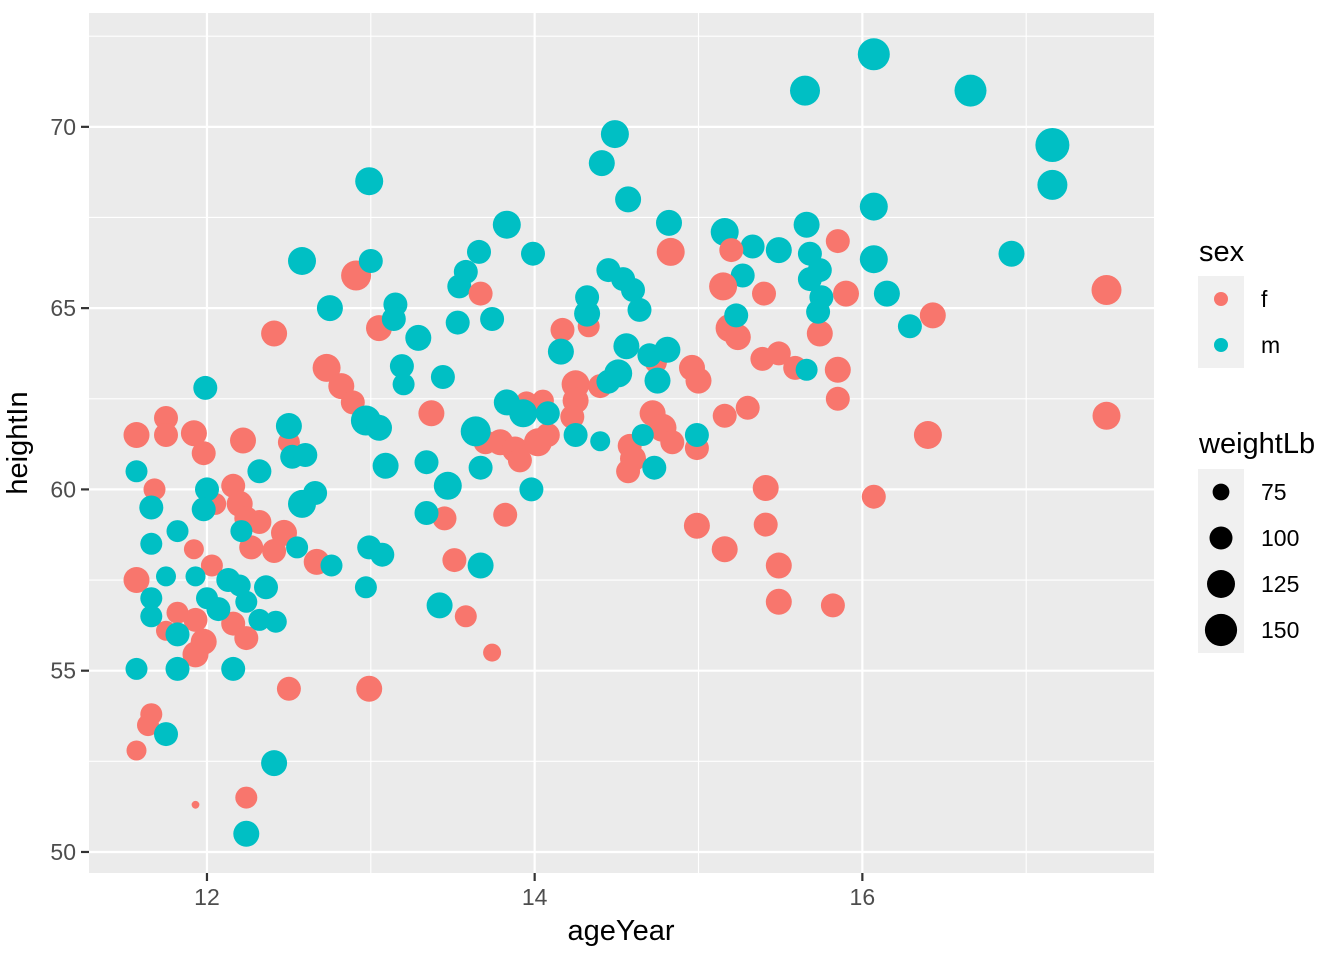 This screenshot has height=960, width=1344. I want to click on y-tick-label: 50, so click(63, 852).